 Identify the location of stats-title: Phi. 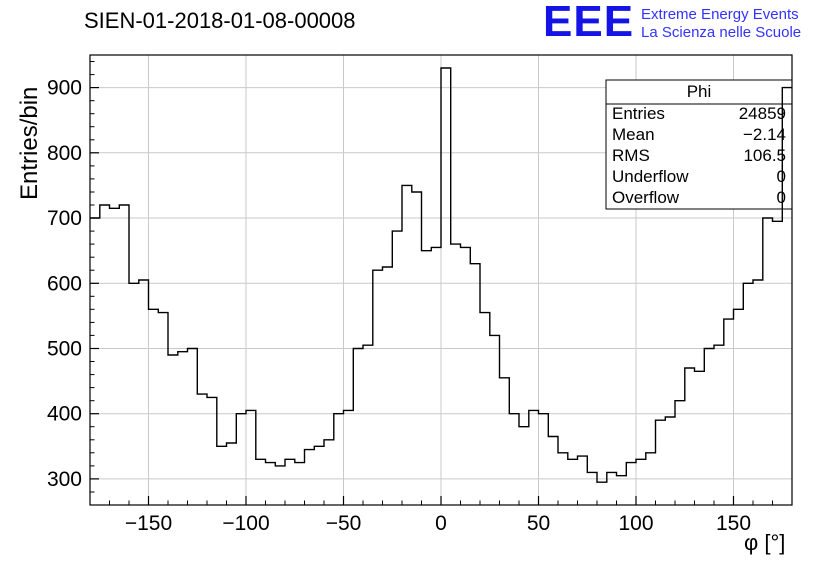
(699, 91).